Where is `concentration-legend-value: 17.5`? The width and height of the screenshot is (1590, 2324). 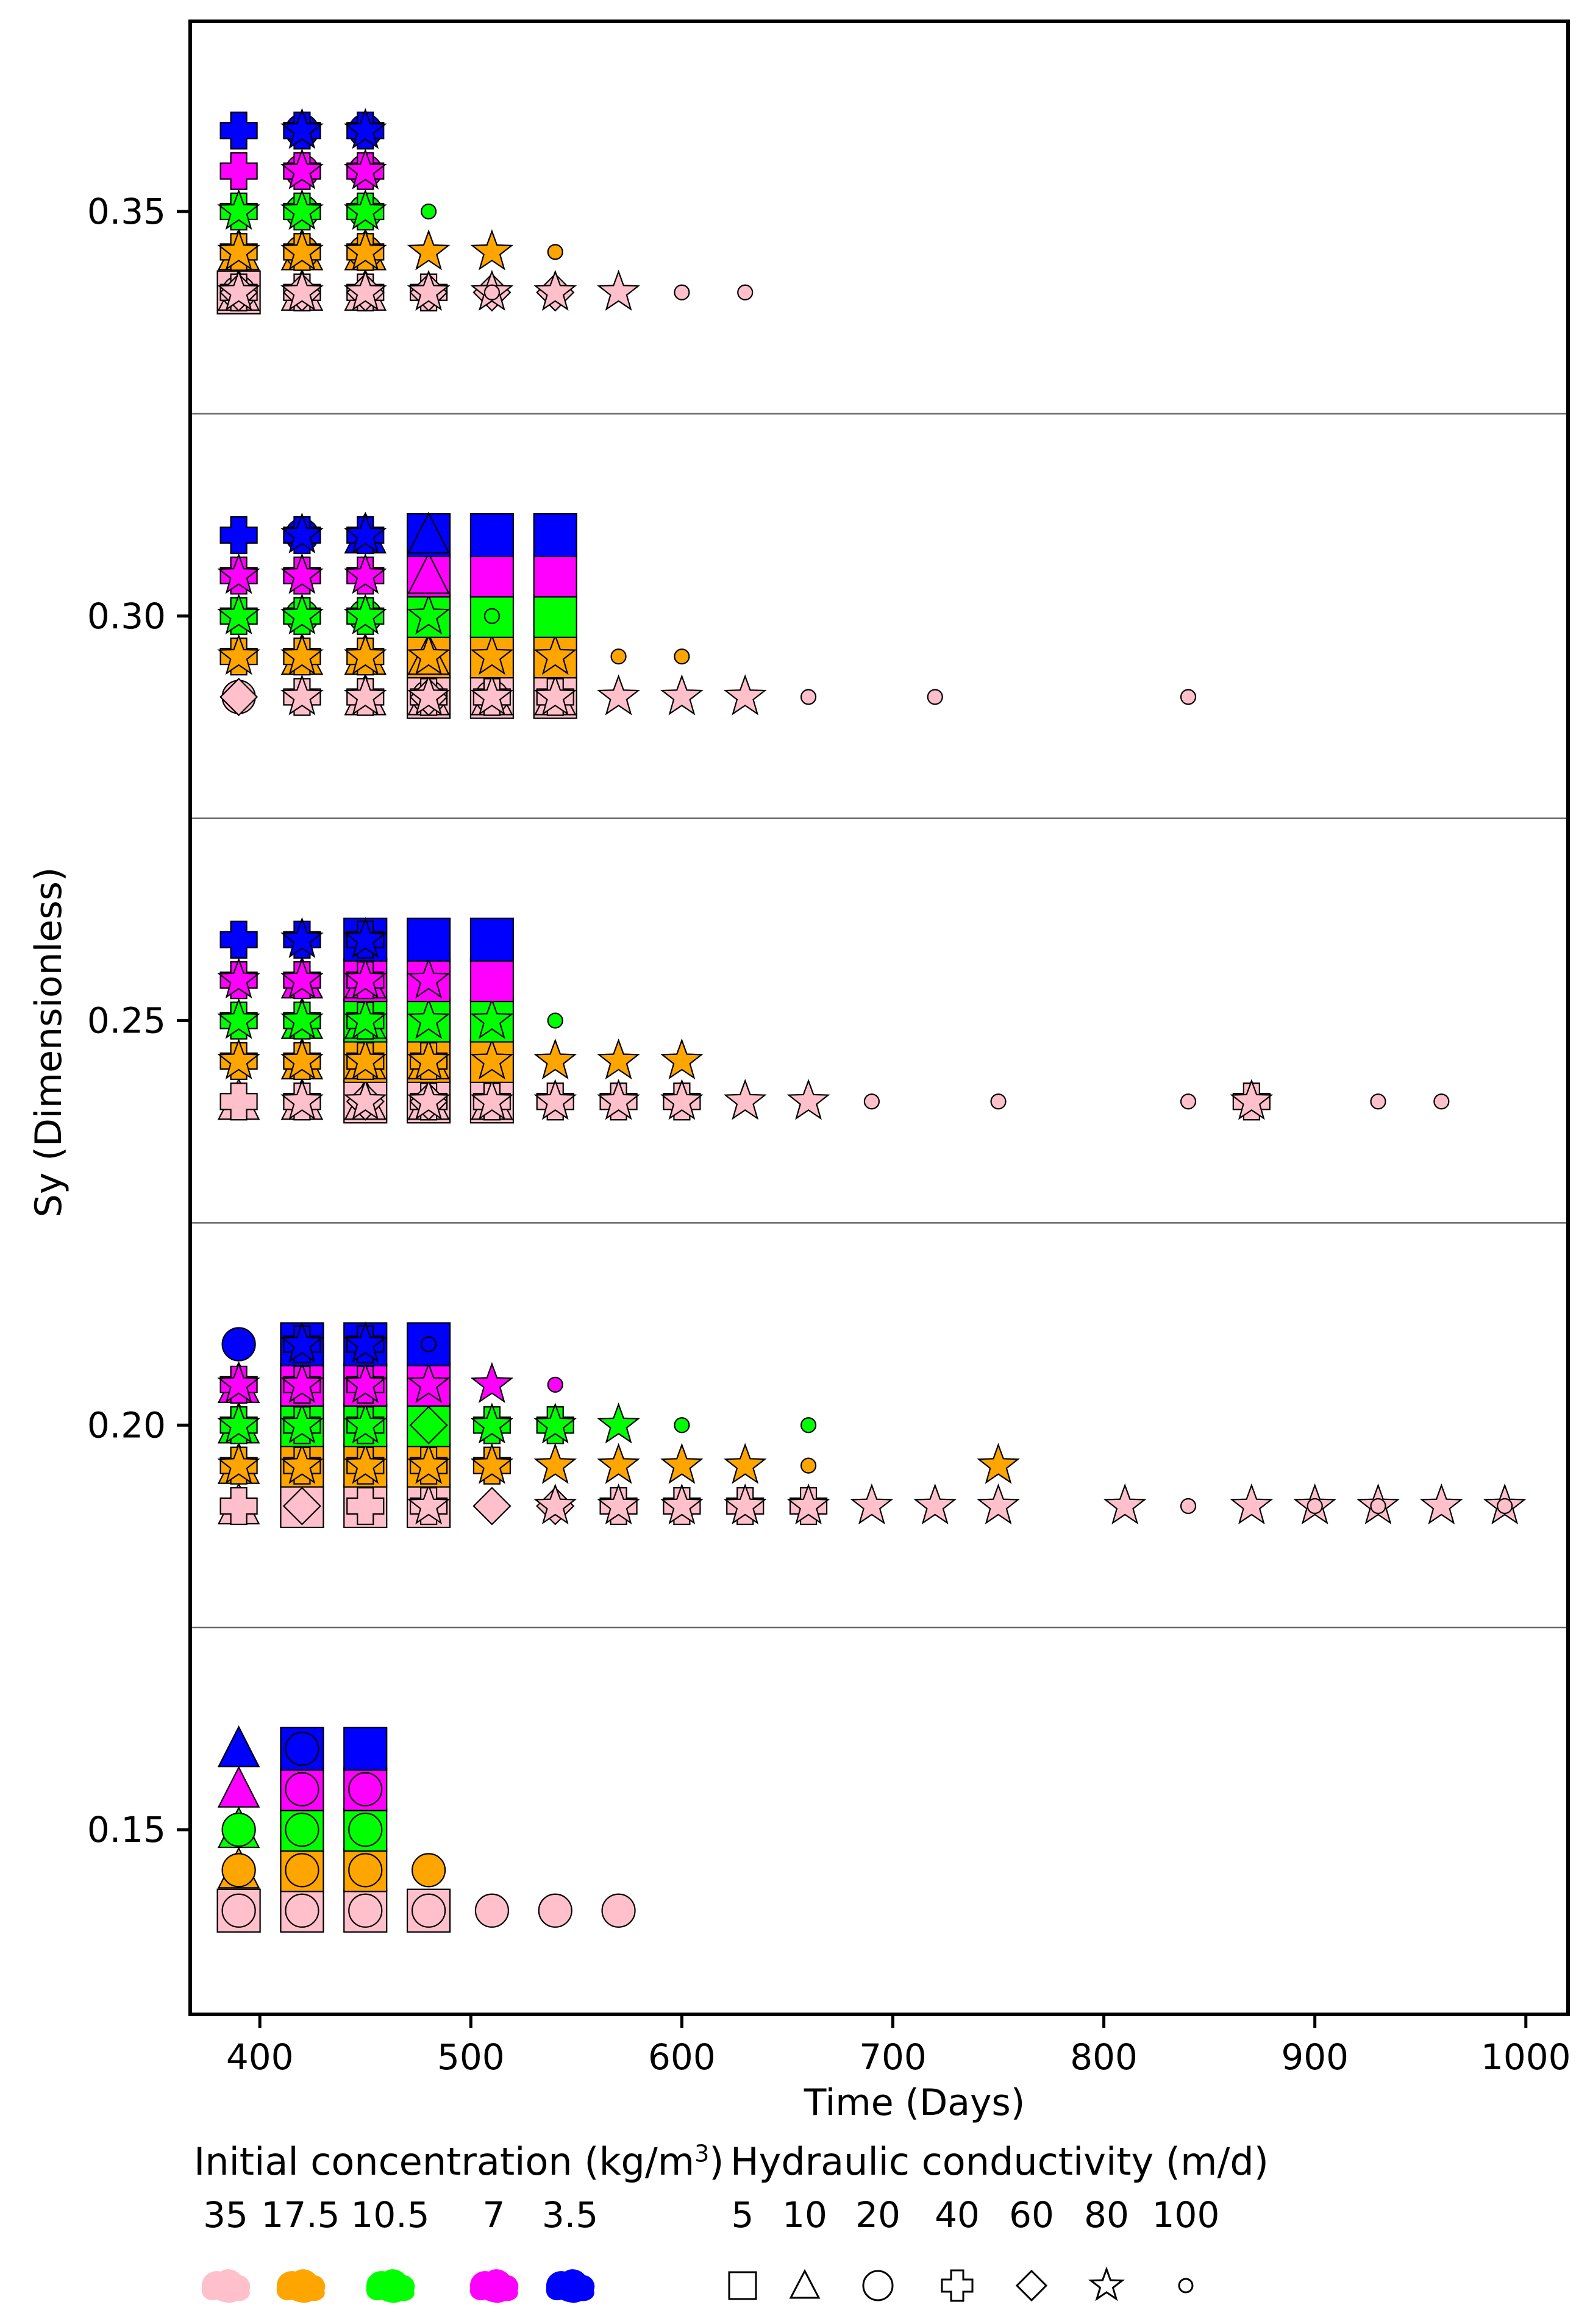
concentration-legend-value: 17.5 is located at coordinates (300, 2215).